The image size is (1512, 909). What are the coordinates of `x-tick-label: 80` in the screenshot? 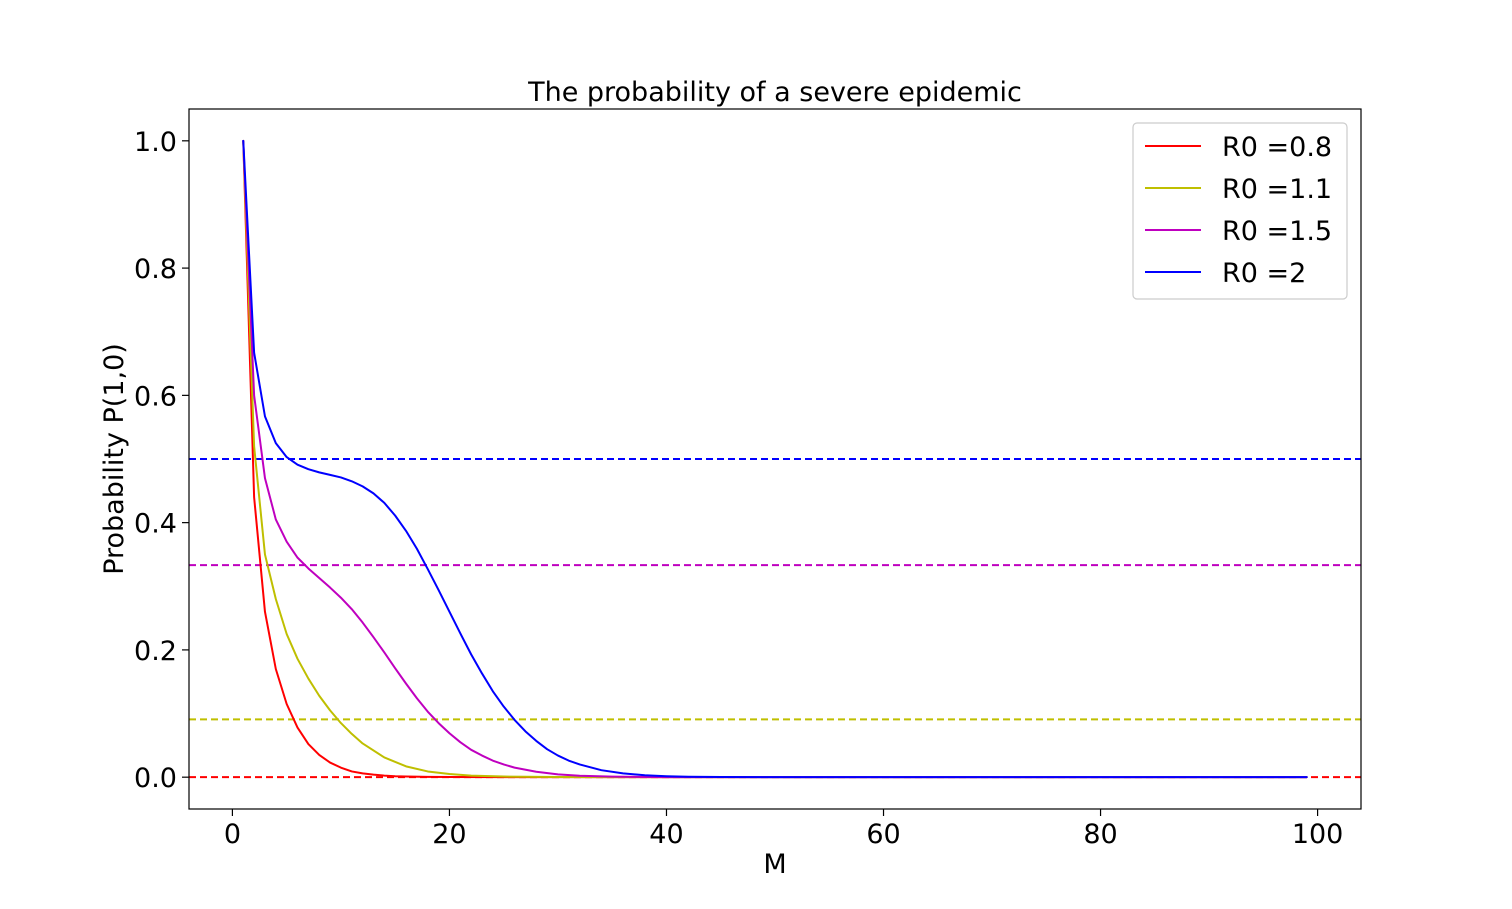 It's located at (1100, 834).